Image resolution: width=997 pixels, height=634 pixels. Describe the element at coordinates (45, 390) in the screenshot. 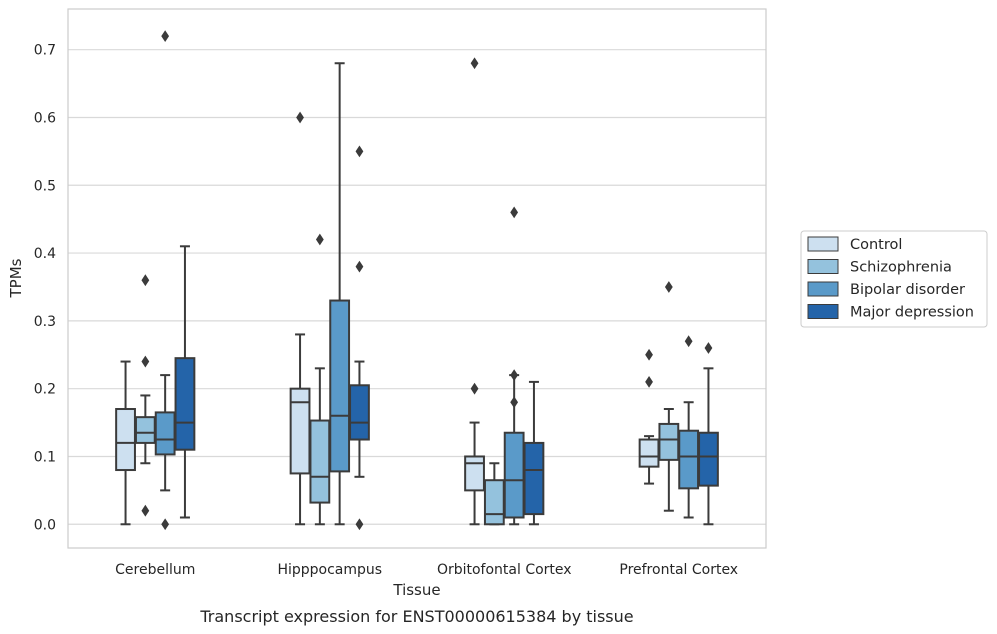

I see `y-tick-label: 0.2` at that location.